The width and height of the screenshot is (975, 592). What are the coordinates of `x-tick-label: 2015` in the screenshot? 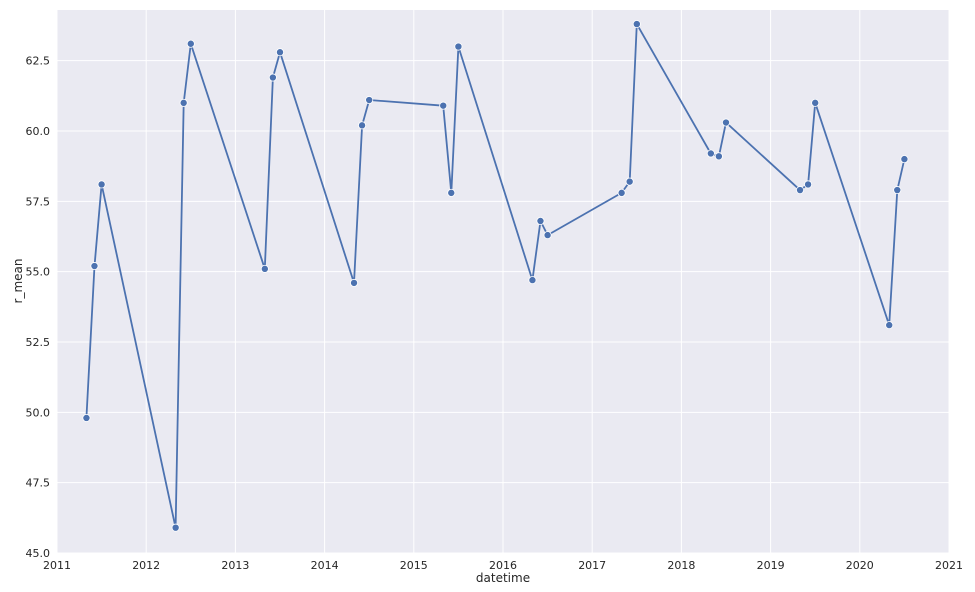 It's located at (414, 565).